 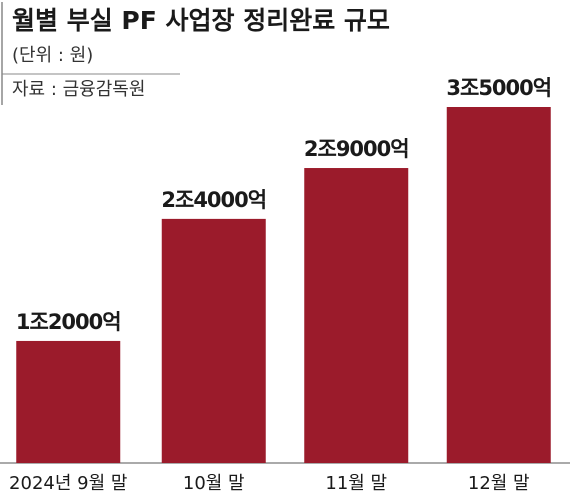 What do you see at coordinates (498, 88) in the screenshot?
I see `value-label: 3조5000억` at bounding box center [498, 88].